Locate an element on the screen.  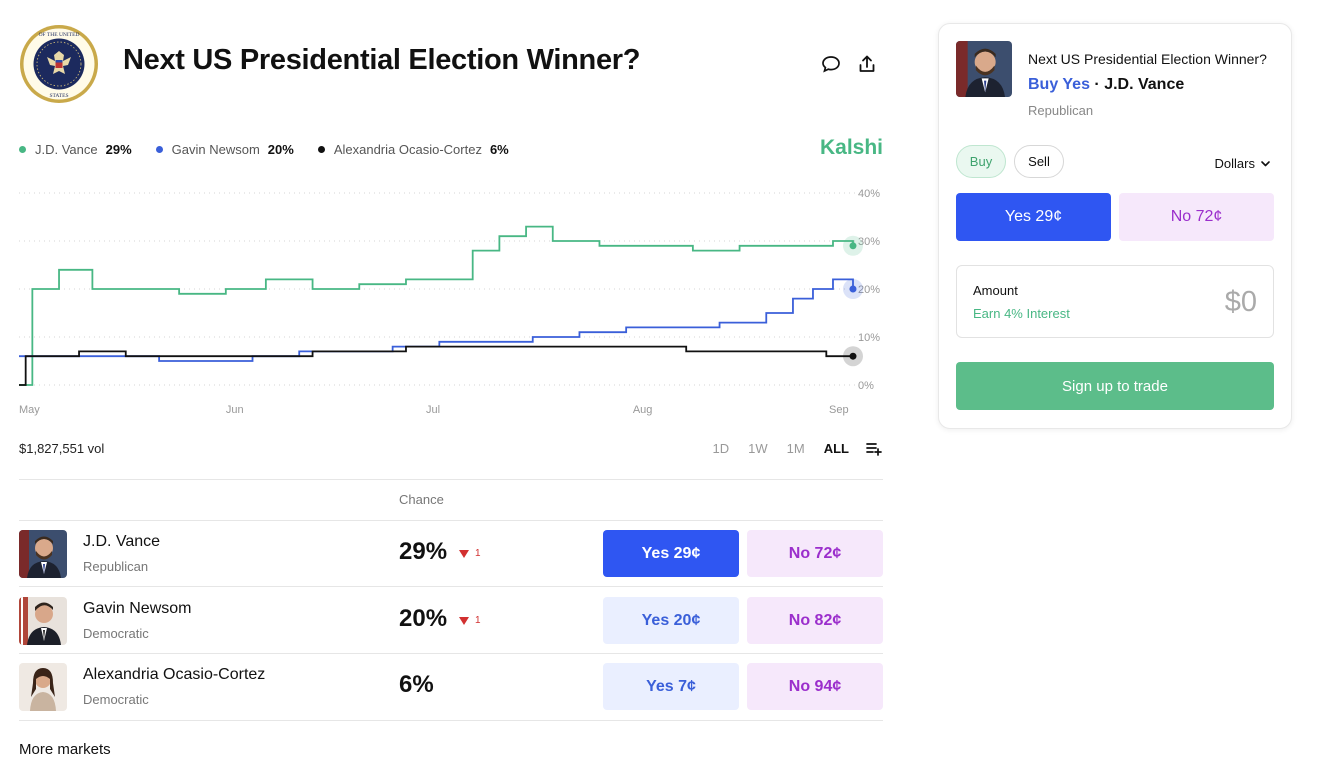
amount-input: Amount Earn 4% Interest $0 is located at coordinates (1115, 301).